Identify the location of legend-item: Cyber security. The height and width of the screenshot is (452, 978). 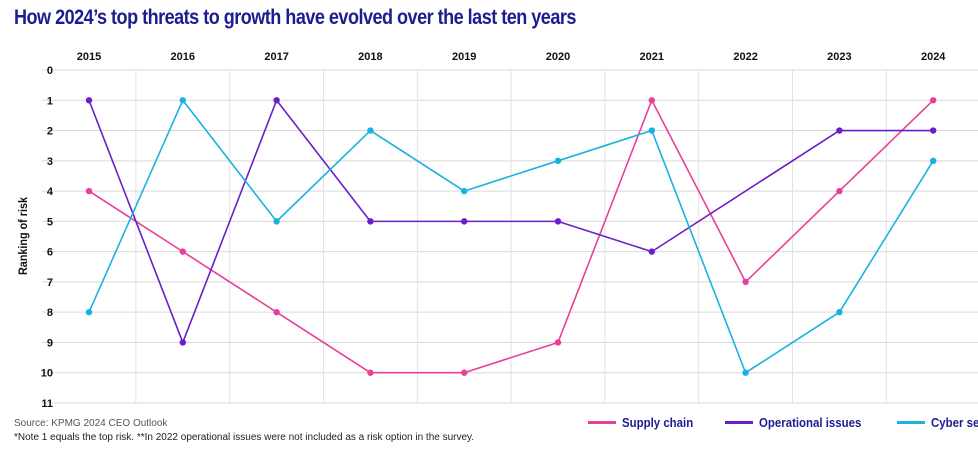
(937, 422).